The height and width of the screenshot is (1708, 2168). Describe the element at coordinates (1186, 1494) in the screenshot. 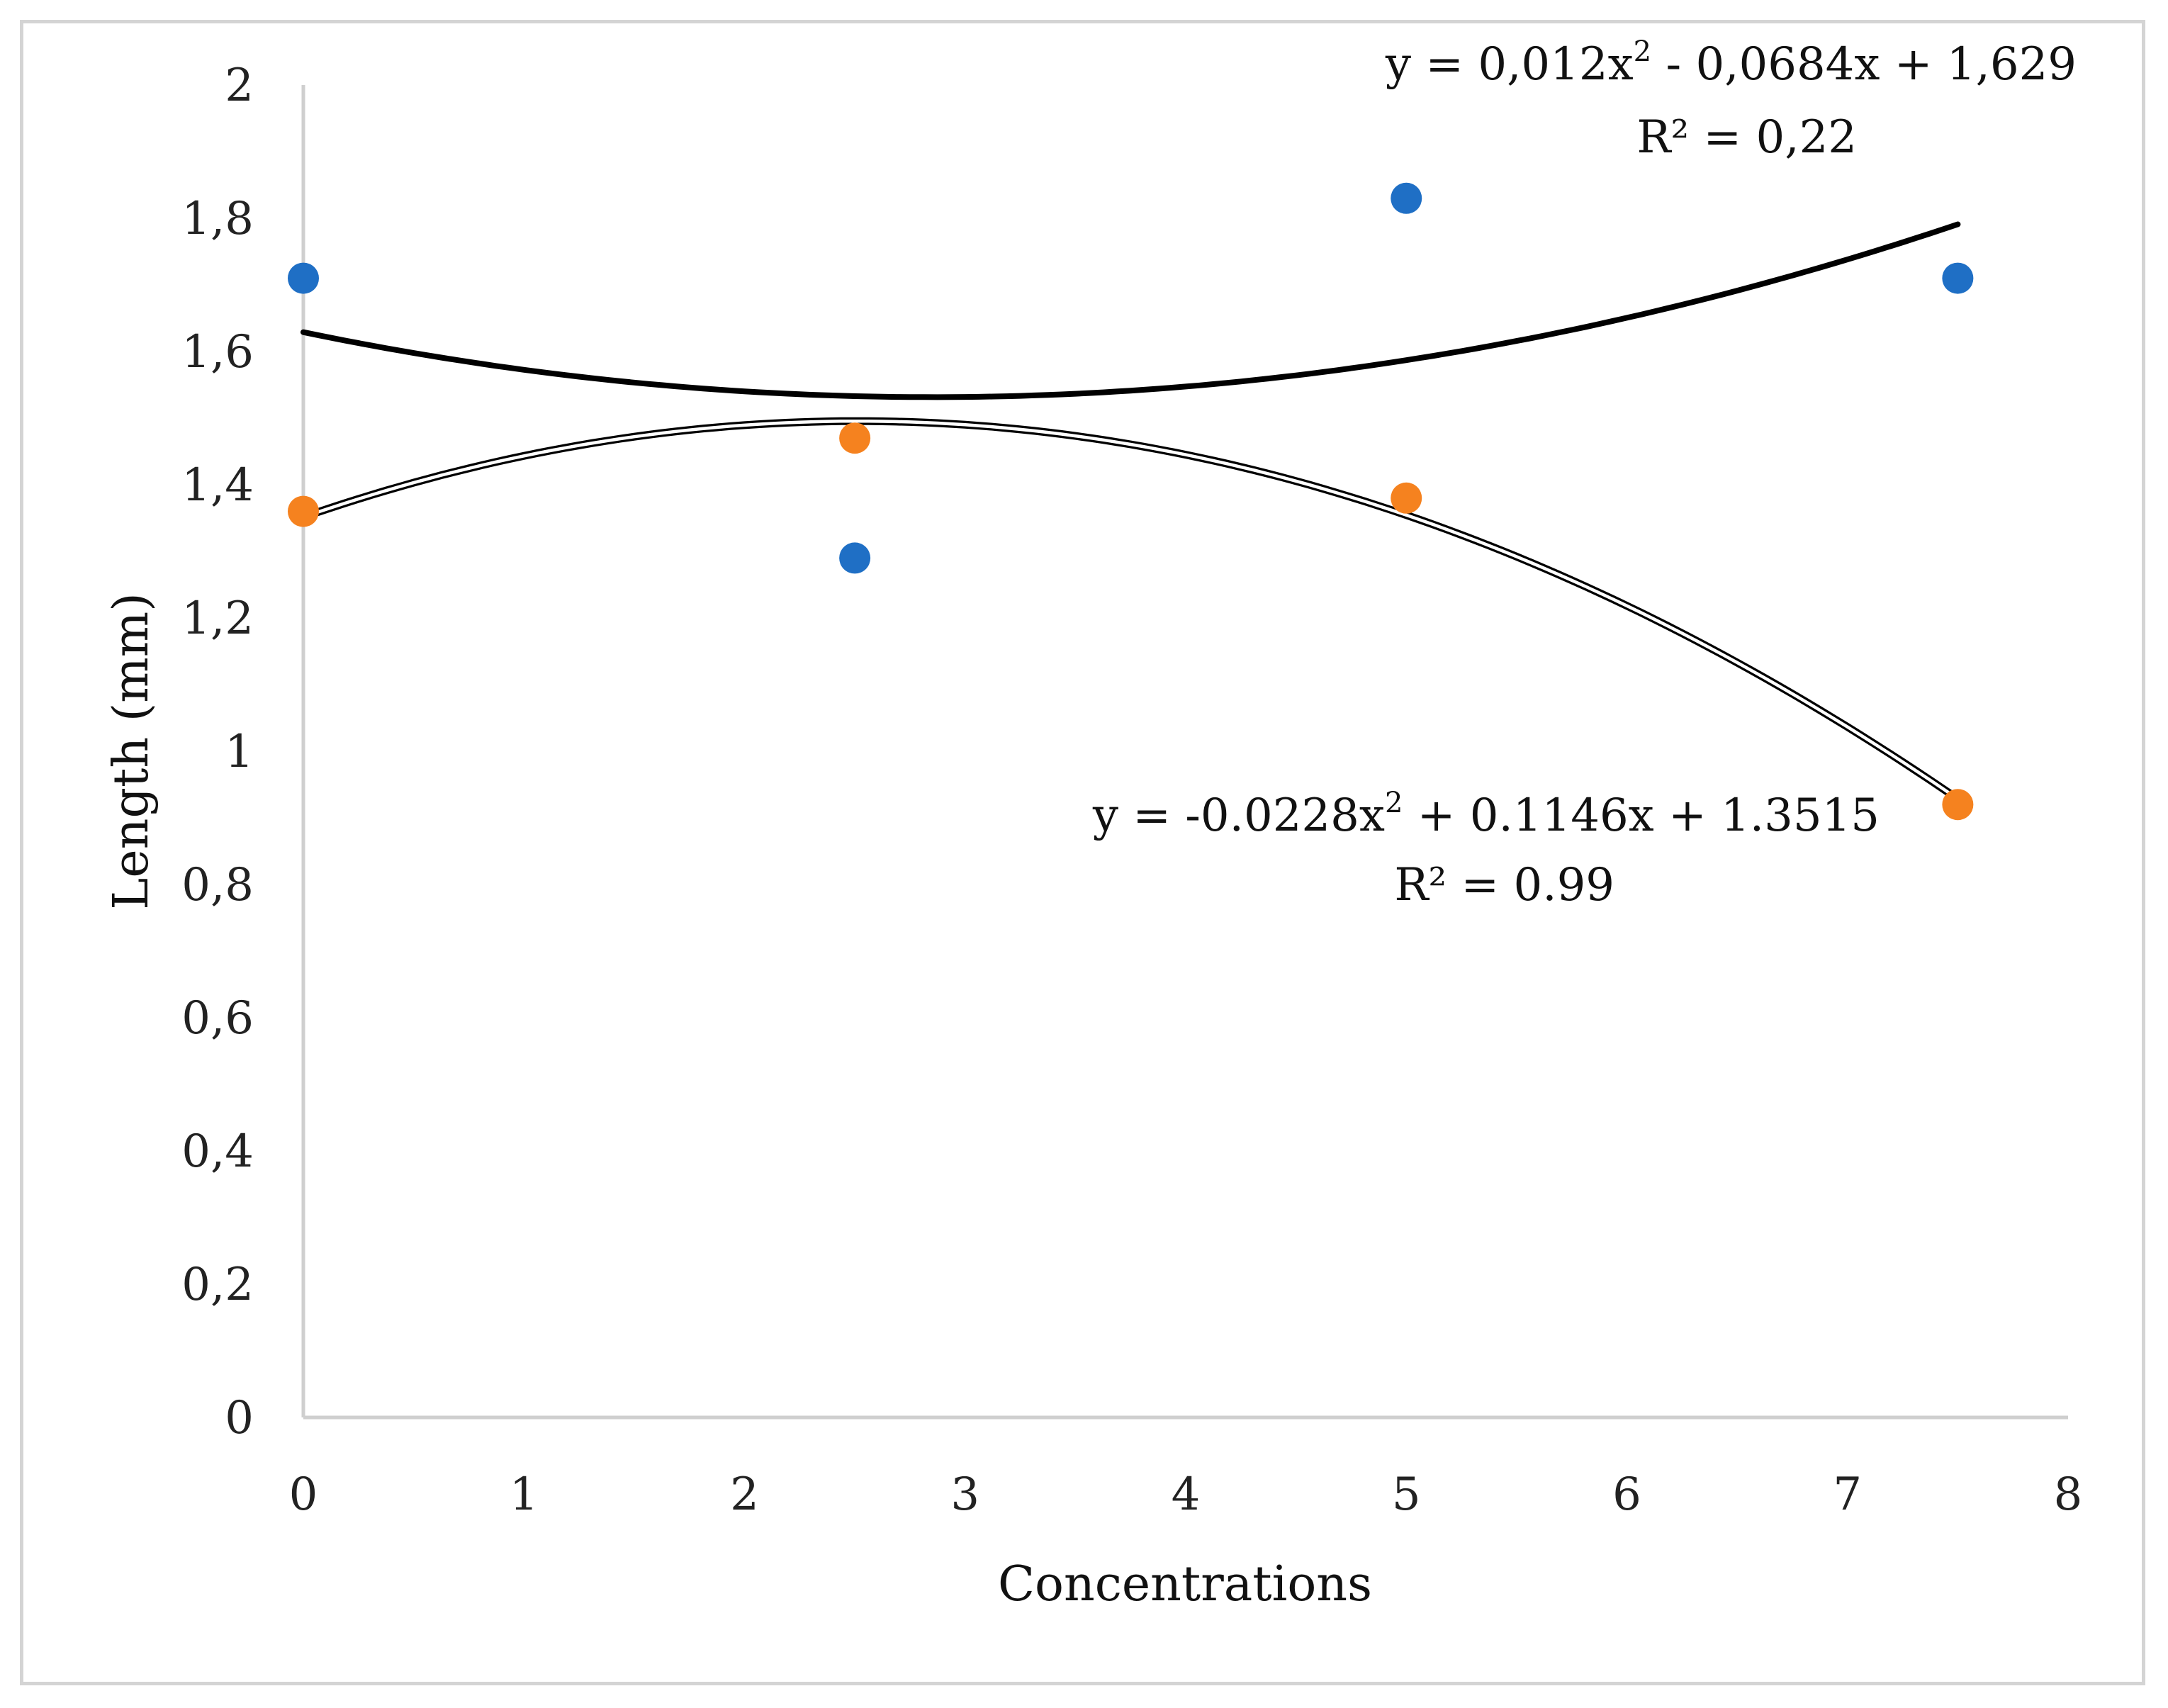

I see `x-tick-label: 4` at that location.